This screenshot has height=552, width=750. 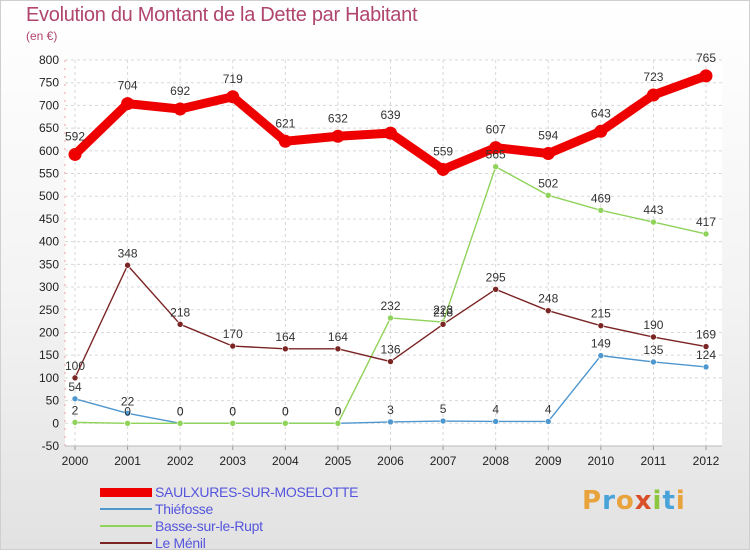 I want to click on proxiti-logo: Proxiti, so click(x=634, y=501).